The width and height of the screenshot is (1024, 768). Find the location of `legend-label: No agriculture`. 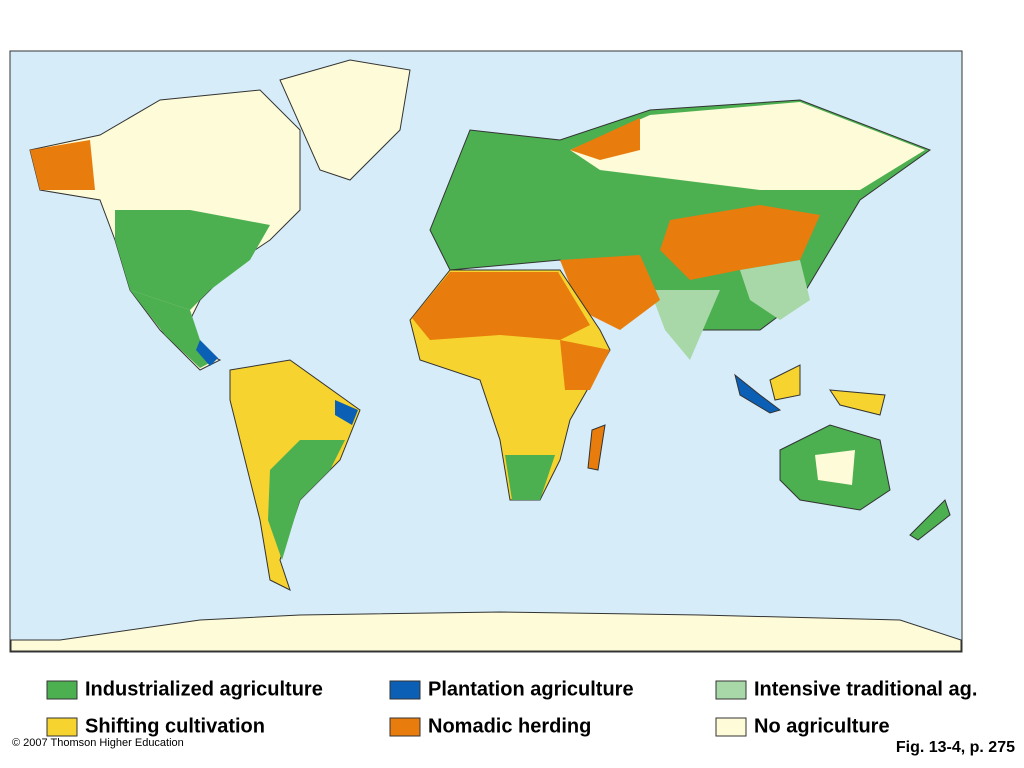

legend-label: No agriculture is located at coordinates (822, 726).